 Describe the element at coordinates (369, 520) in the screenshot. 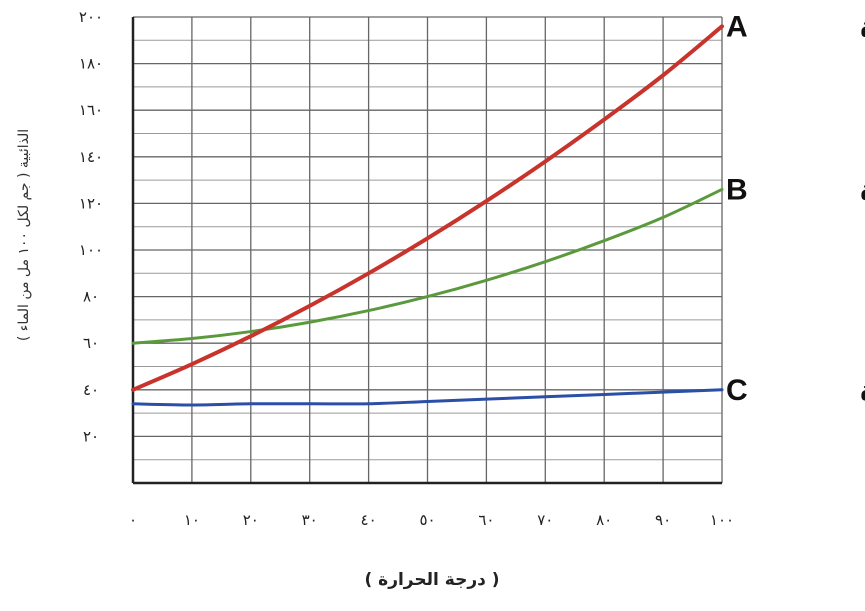

I see `x-tick-label: ٤٠` at that location.